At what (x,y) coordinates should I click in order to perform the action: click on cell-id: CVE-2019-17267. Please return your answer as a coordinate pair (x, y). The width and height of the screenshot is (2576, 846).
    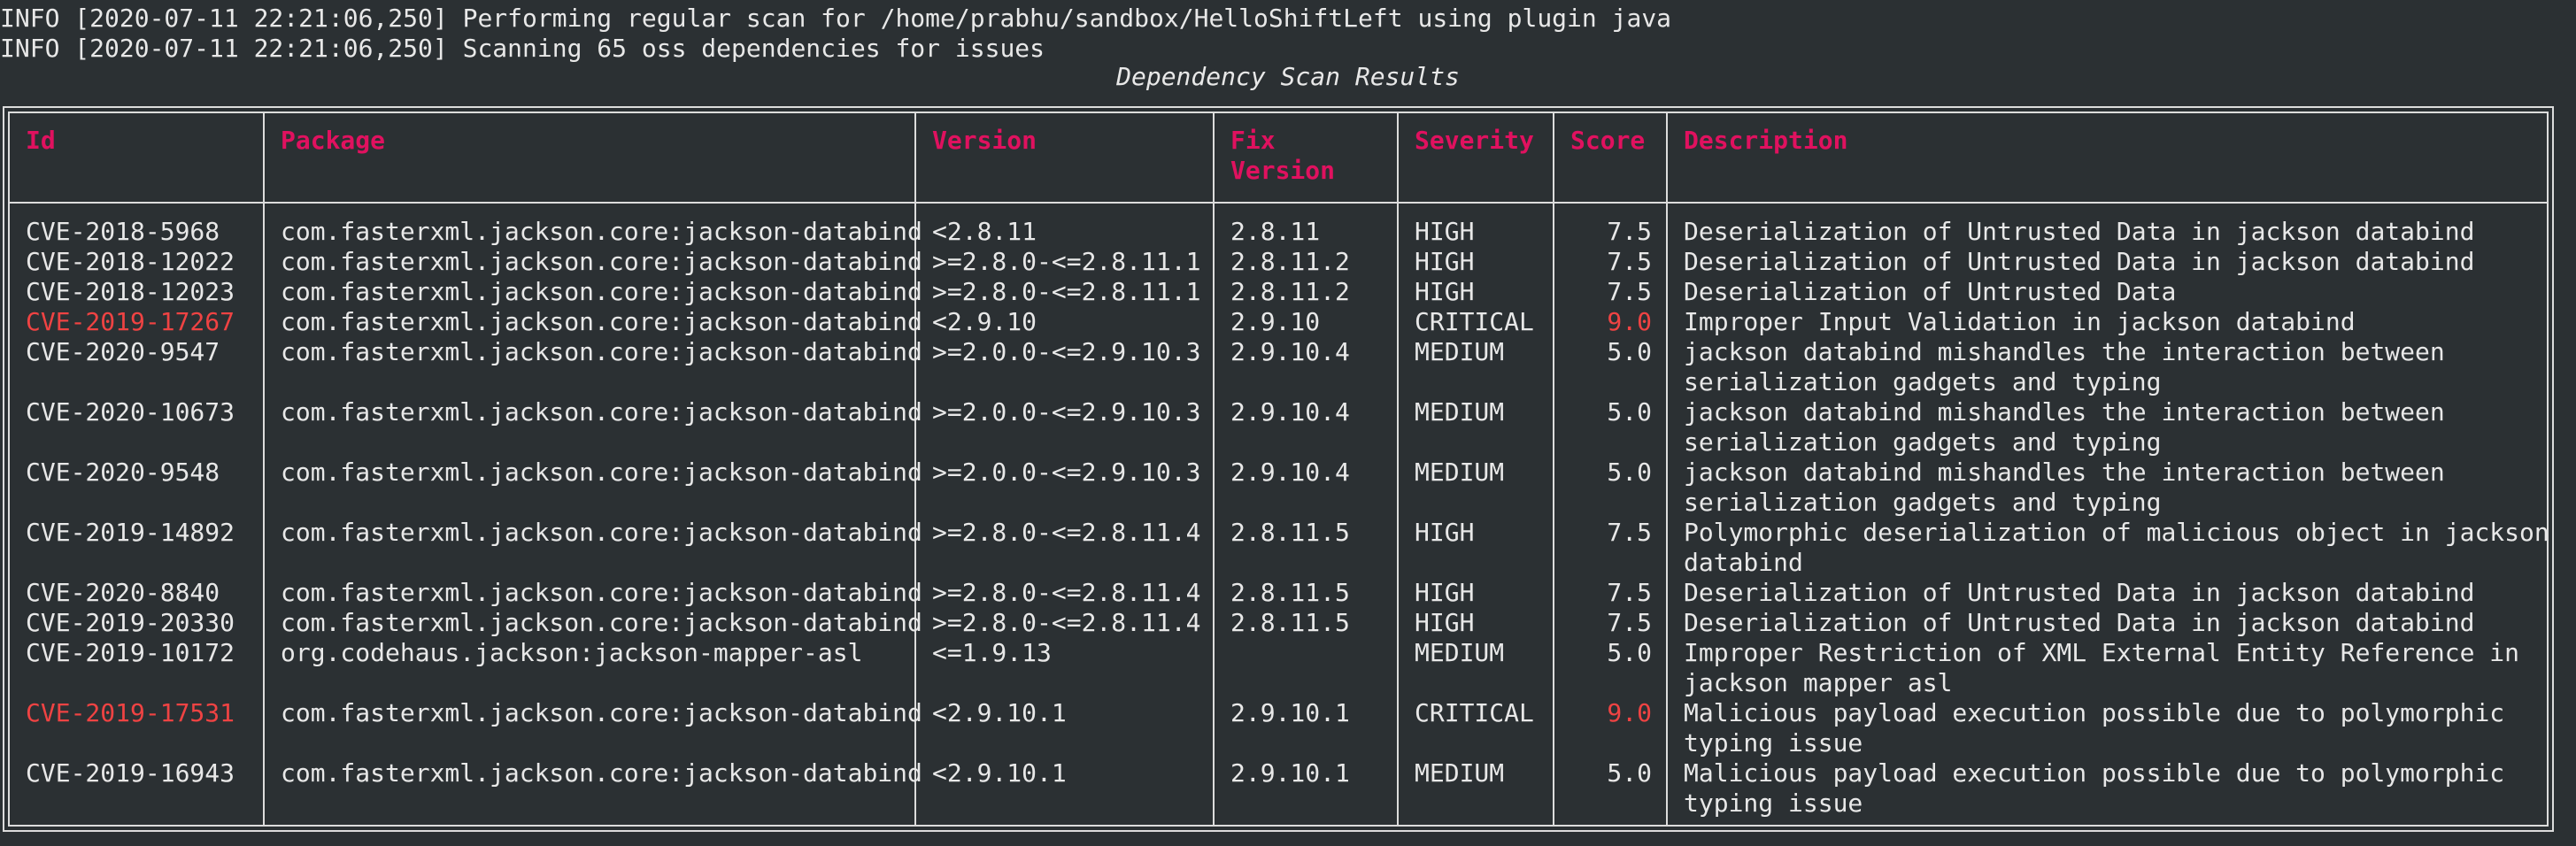
    Looking at the image, I should click on (130, 321).